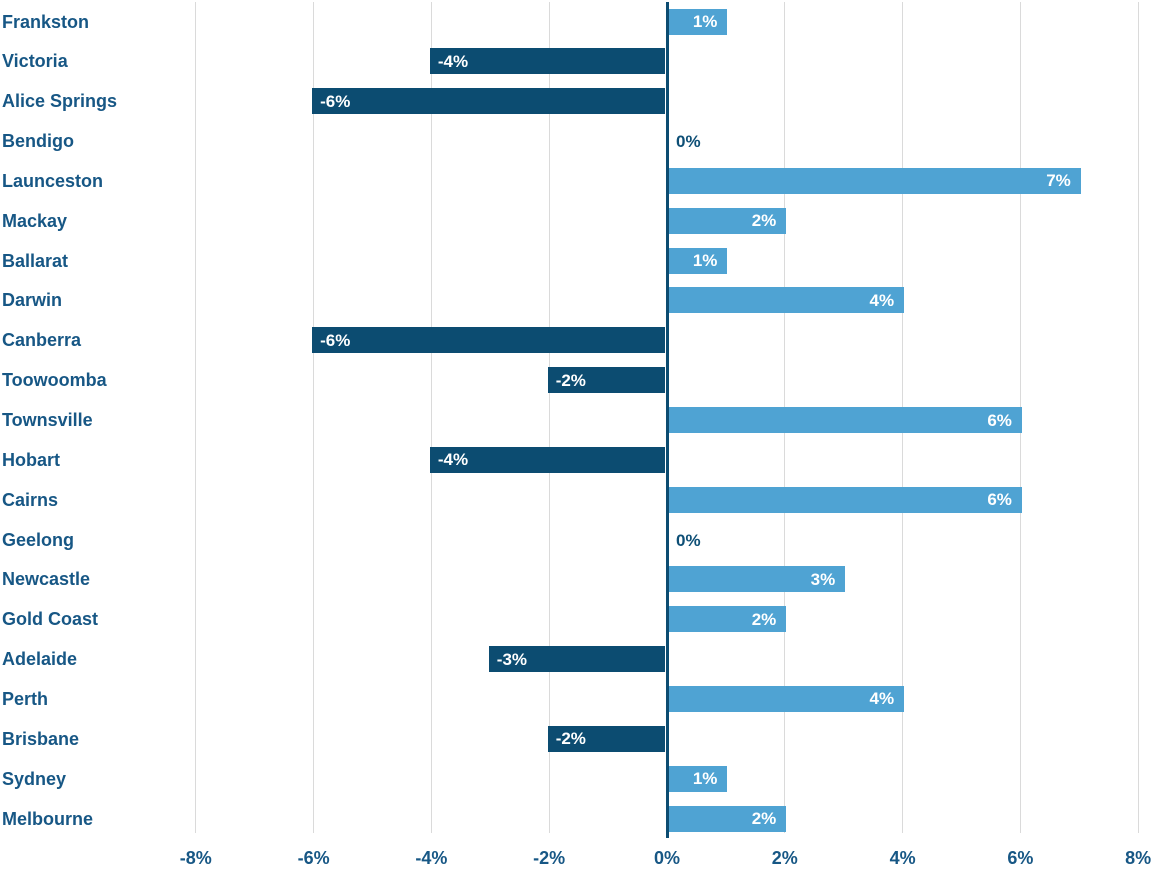 The width and height of the screenshot is (1166, 870). What do you see at coordinates (549, 858) in the screenshot?
I see `x-tick-label: -2%` at bounding box center [549, 858].